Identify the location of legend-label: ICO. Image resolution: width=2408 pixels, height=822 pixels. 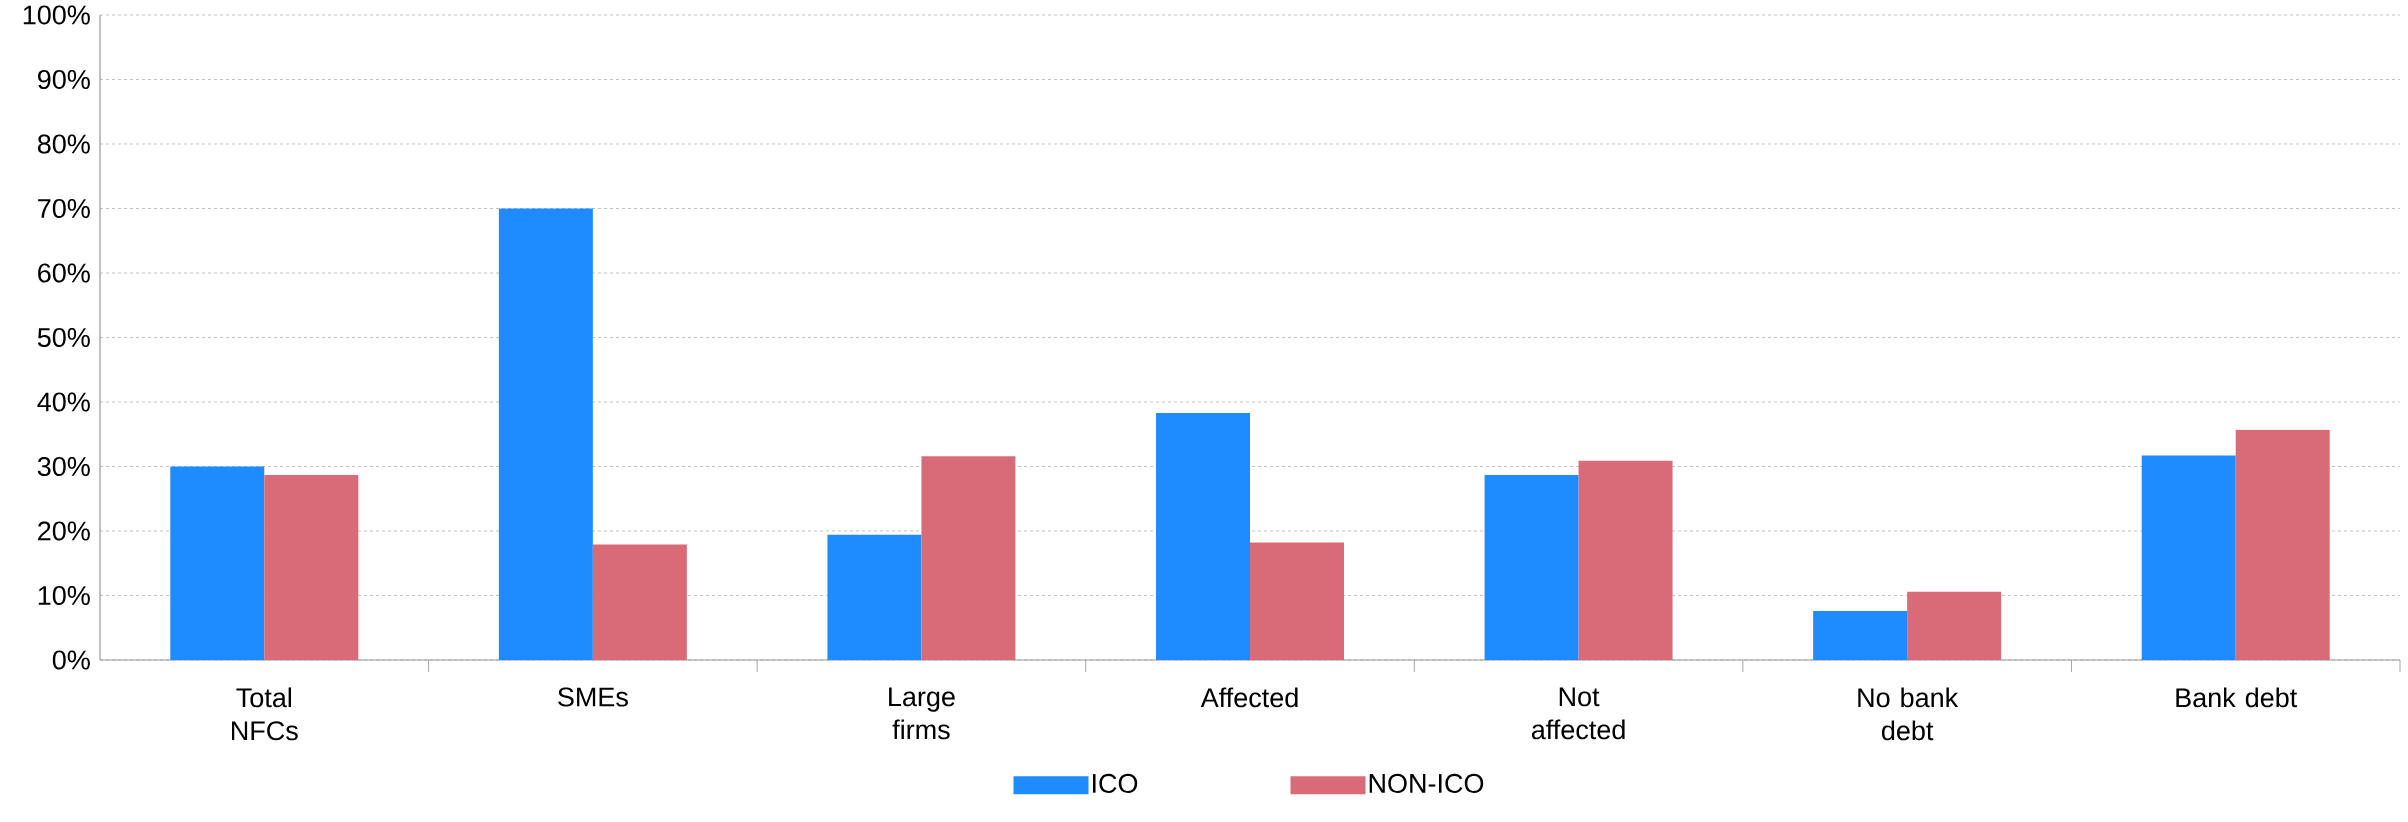
(1115, 783).